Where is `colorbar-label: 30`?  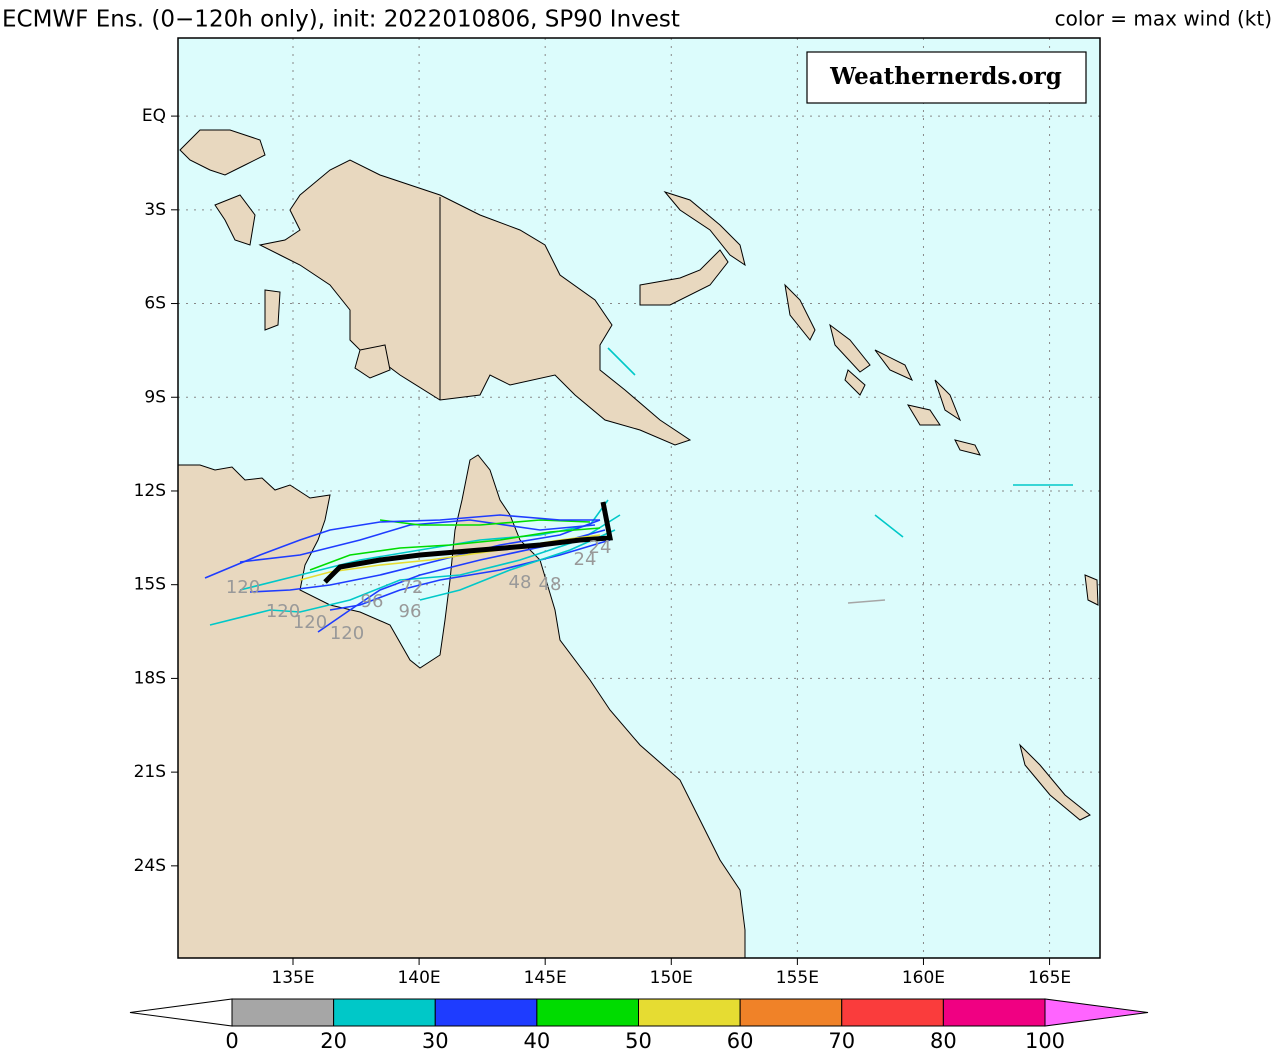 colorbar-label: 30 is located at coordinates (435, 1041).